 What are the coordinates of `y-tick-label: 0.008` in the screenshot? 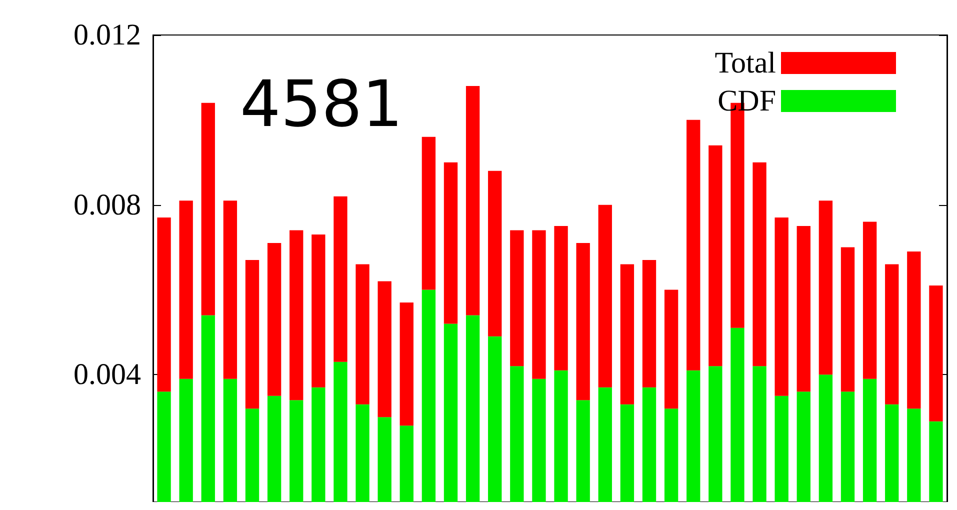 It's located at (107, 205).